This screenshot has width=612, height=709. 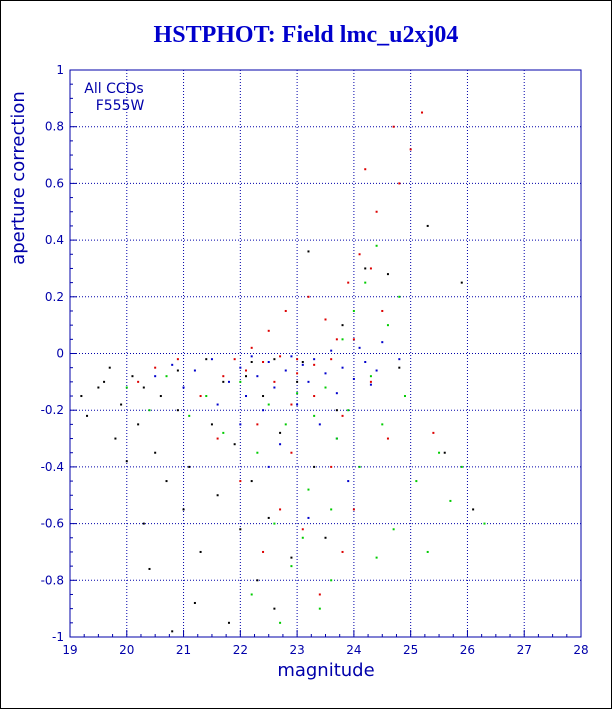 I want to click on x-tick-label: 26, so click(x=467, y=650).